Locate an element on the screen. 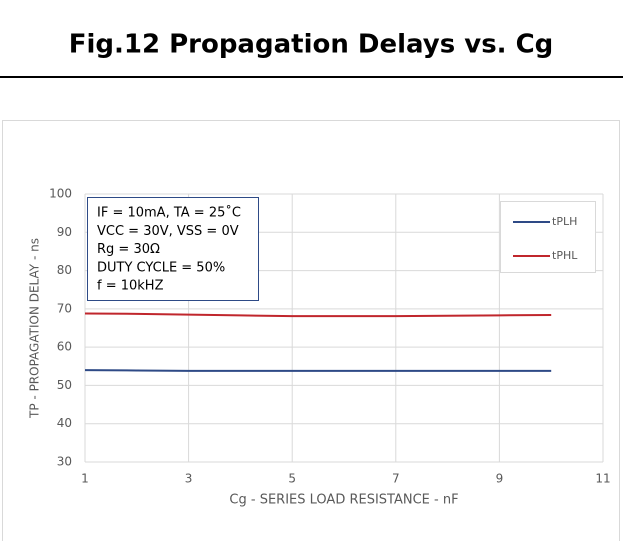 This screenshot has width=623, height=545. x-axis-label: Cg - SERIES LOAD RESISTANCE - nF is located at coordinates (343, 500).